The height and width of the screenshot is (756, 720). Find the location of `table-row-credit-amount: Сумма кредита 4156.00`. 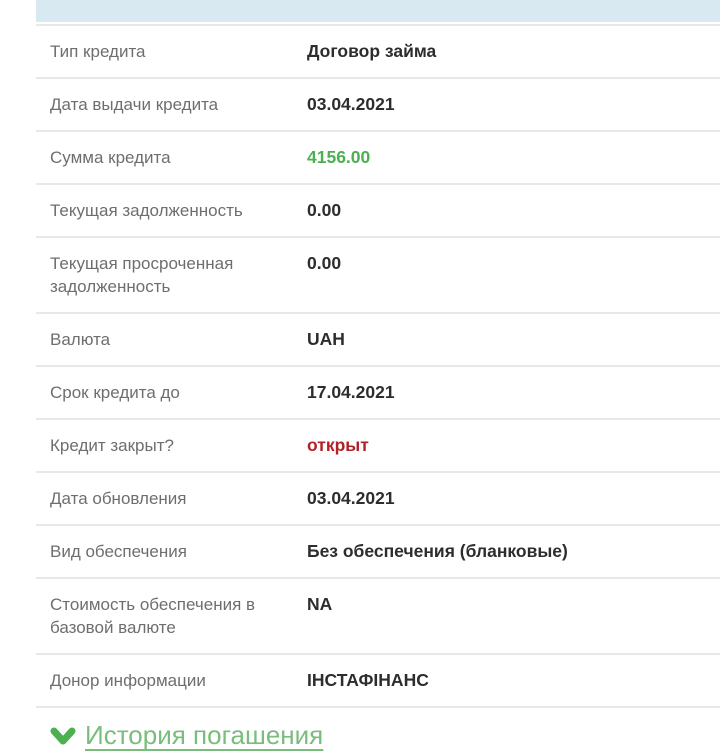

table-row-credit-amount: Сумма кредита 4156.00 is located at coordinates (378, 158).